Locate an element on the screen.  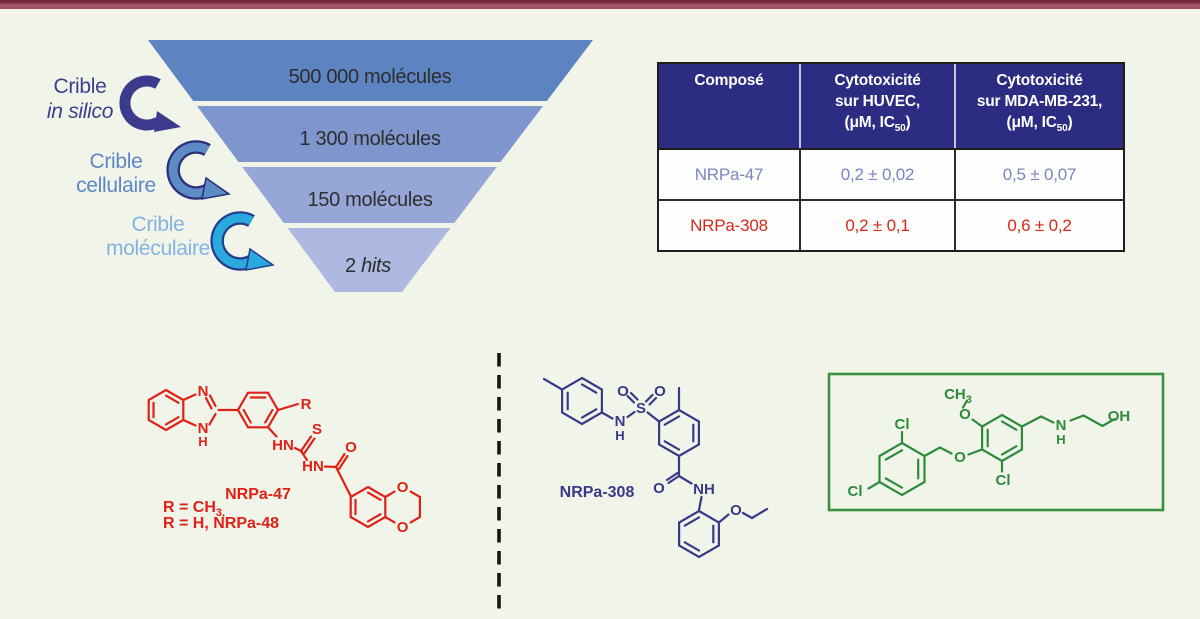
atom-label-nh: NH is located at coordinates (704, 489).